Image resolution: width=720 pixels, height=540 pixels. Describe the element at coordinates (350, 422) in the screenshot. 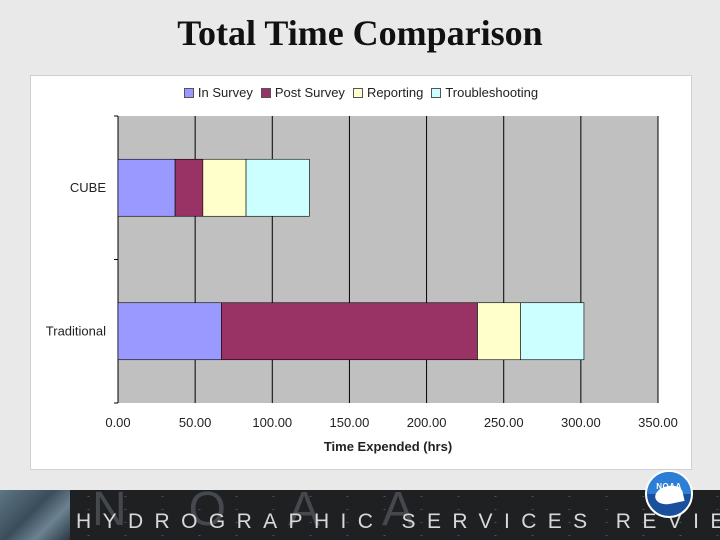

I see `x-tick-label: 150.00` at that location.